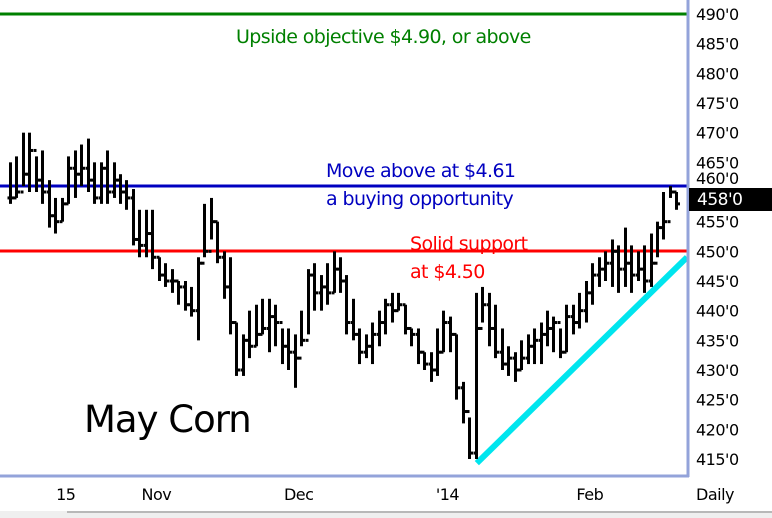 Image resolution: width=772 pixels, height=518 pixels. I want to click on y-tick-label: 450'0, so click(717, 251).